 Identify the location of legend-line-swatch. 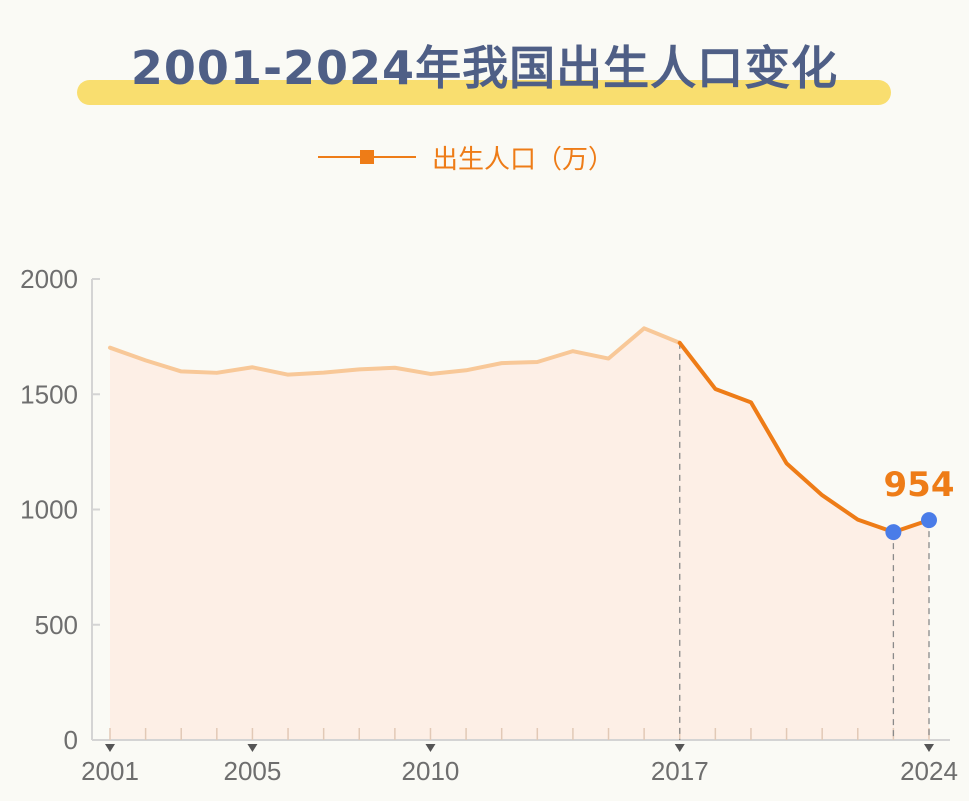
(367, 157).